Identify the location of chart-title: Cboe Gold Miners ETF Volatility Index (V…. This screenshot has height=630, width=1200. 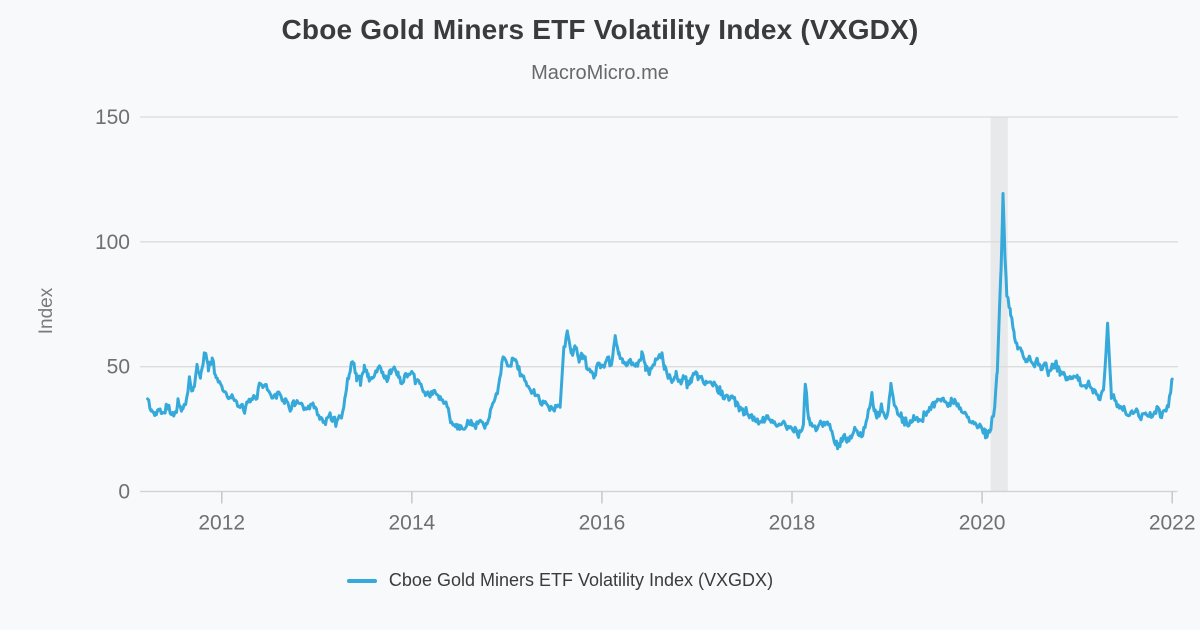
(600, 29).